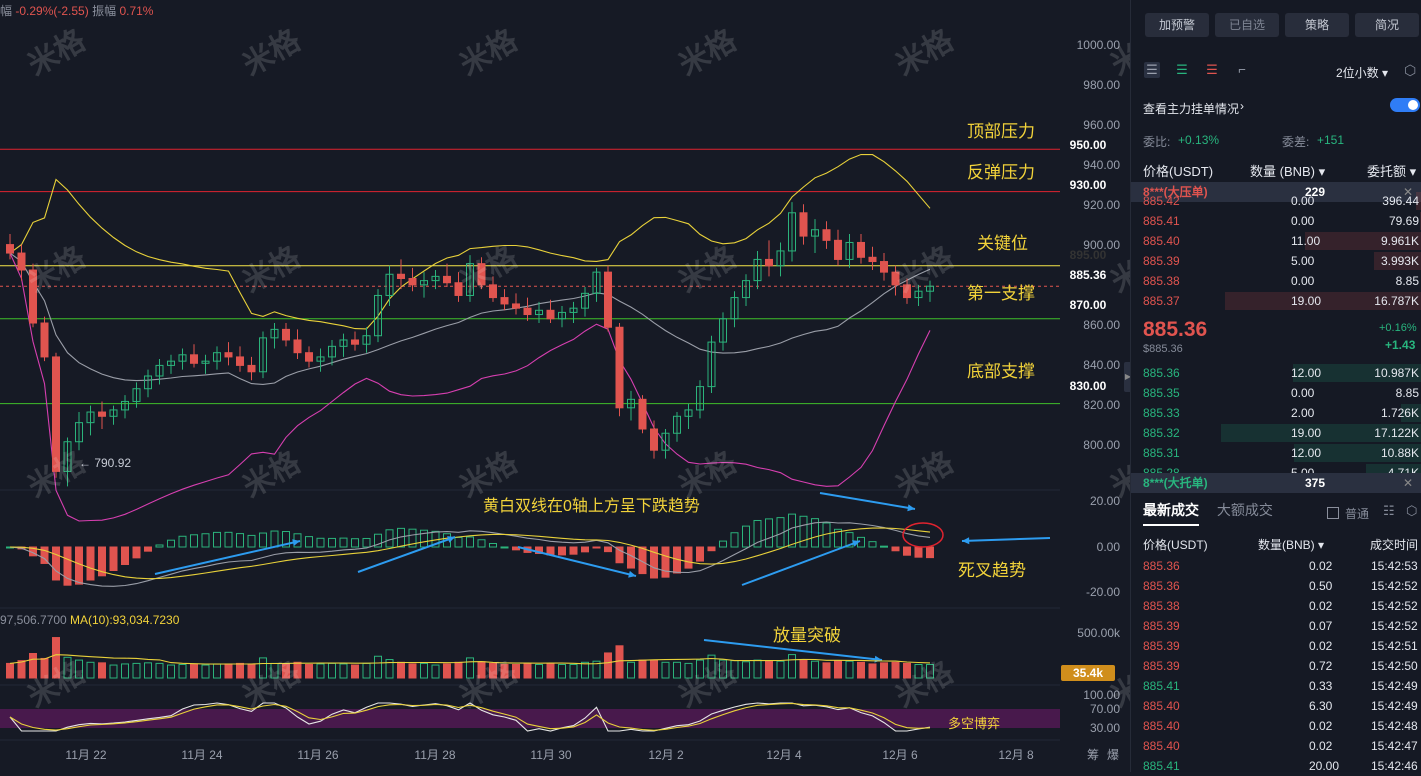  I want to click on axis-label-800: 800.00, so click(1098, 445).